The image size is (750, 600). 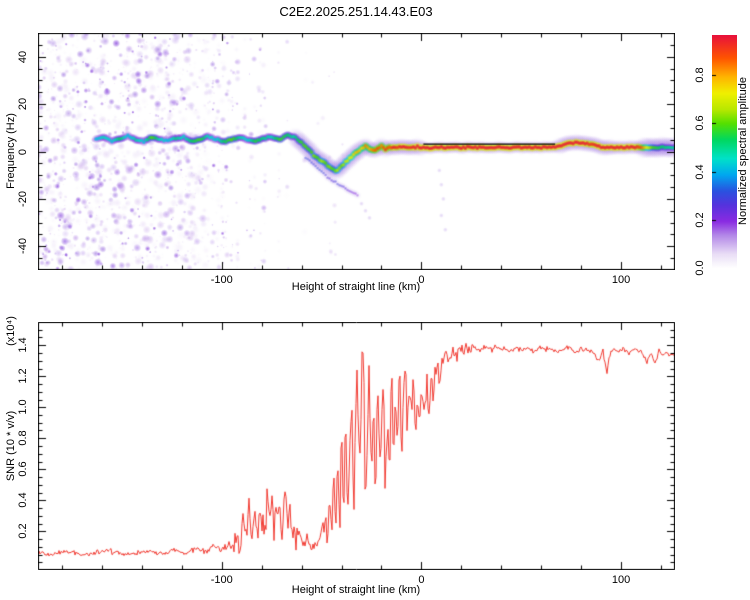 What do you see at coordinates (23, 246) in the screenshot?
I see `tick-label: -40` at bounding box center [23, 246].